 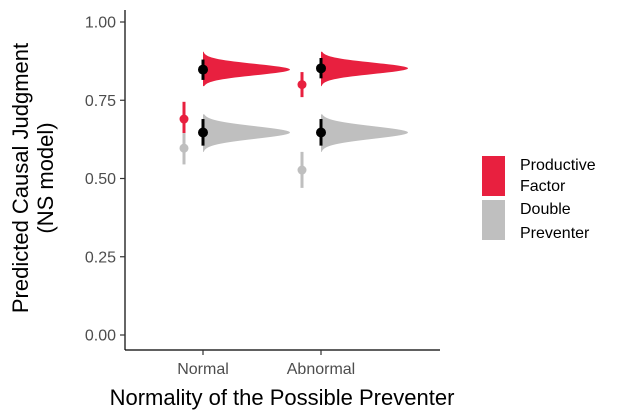 What do you see at coordinates (321, 369) in the screenshot?
I see `x-tick-label: Abnormal` at bounding box center [321, 369].